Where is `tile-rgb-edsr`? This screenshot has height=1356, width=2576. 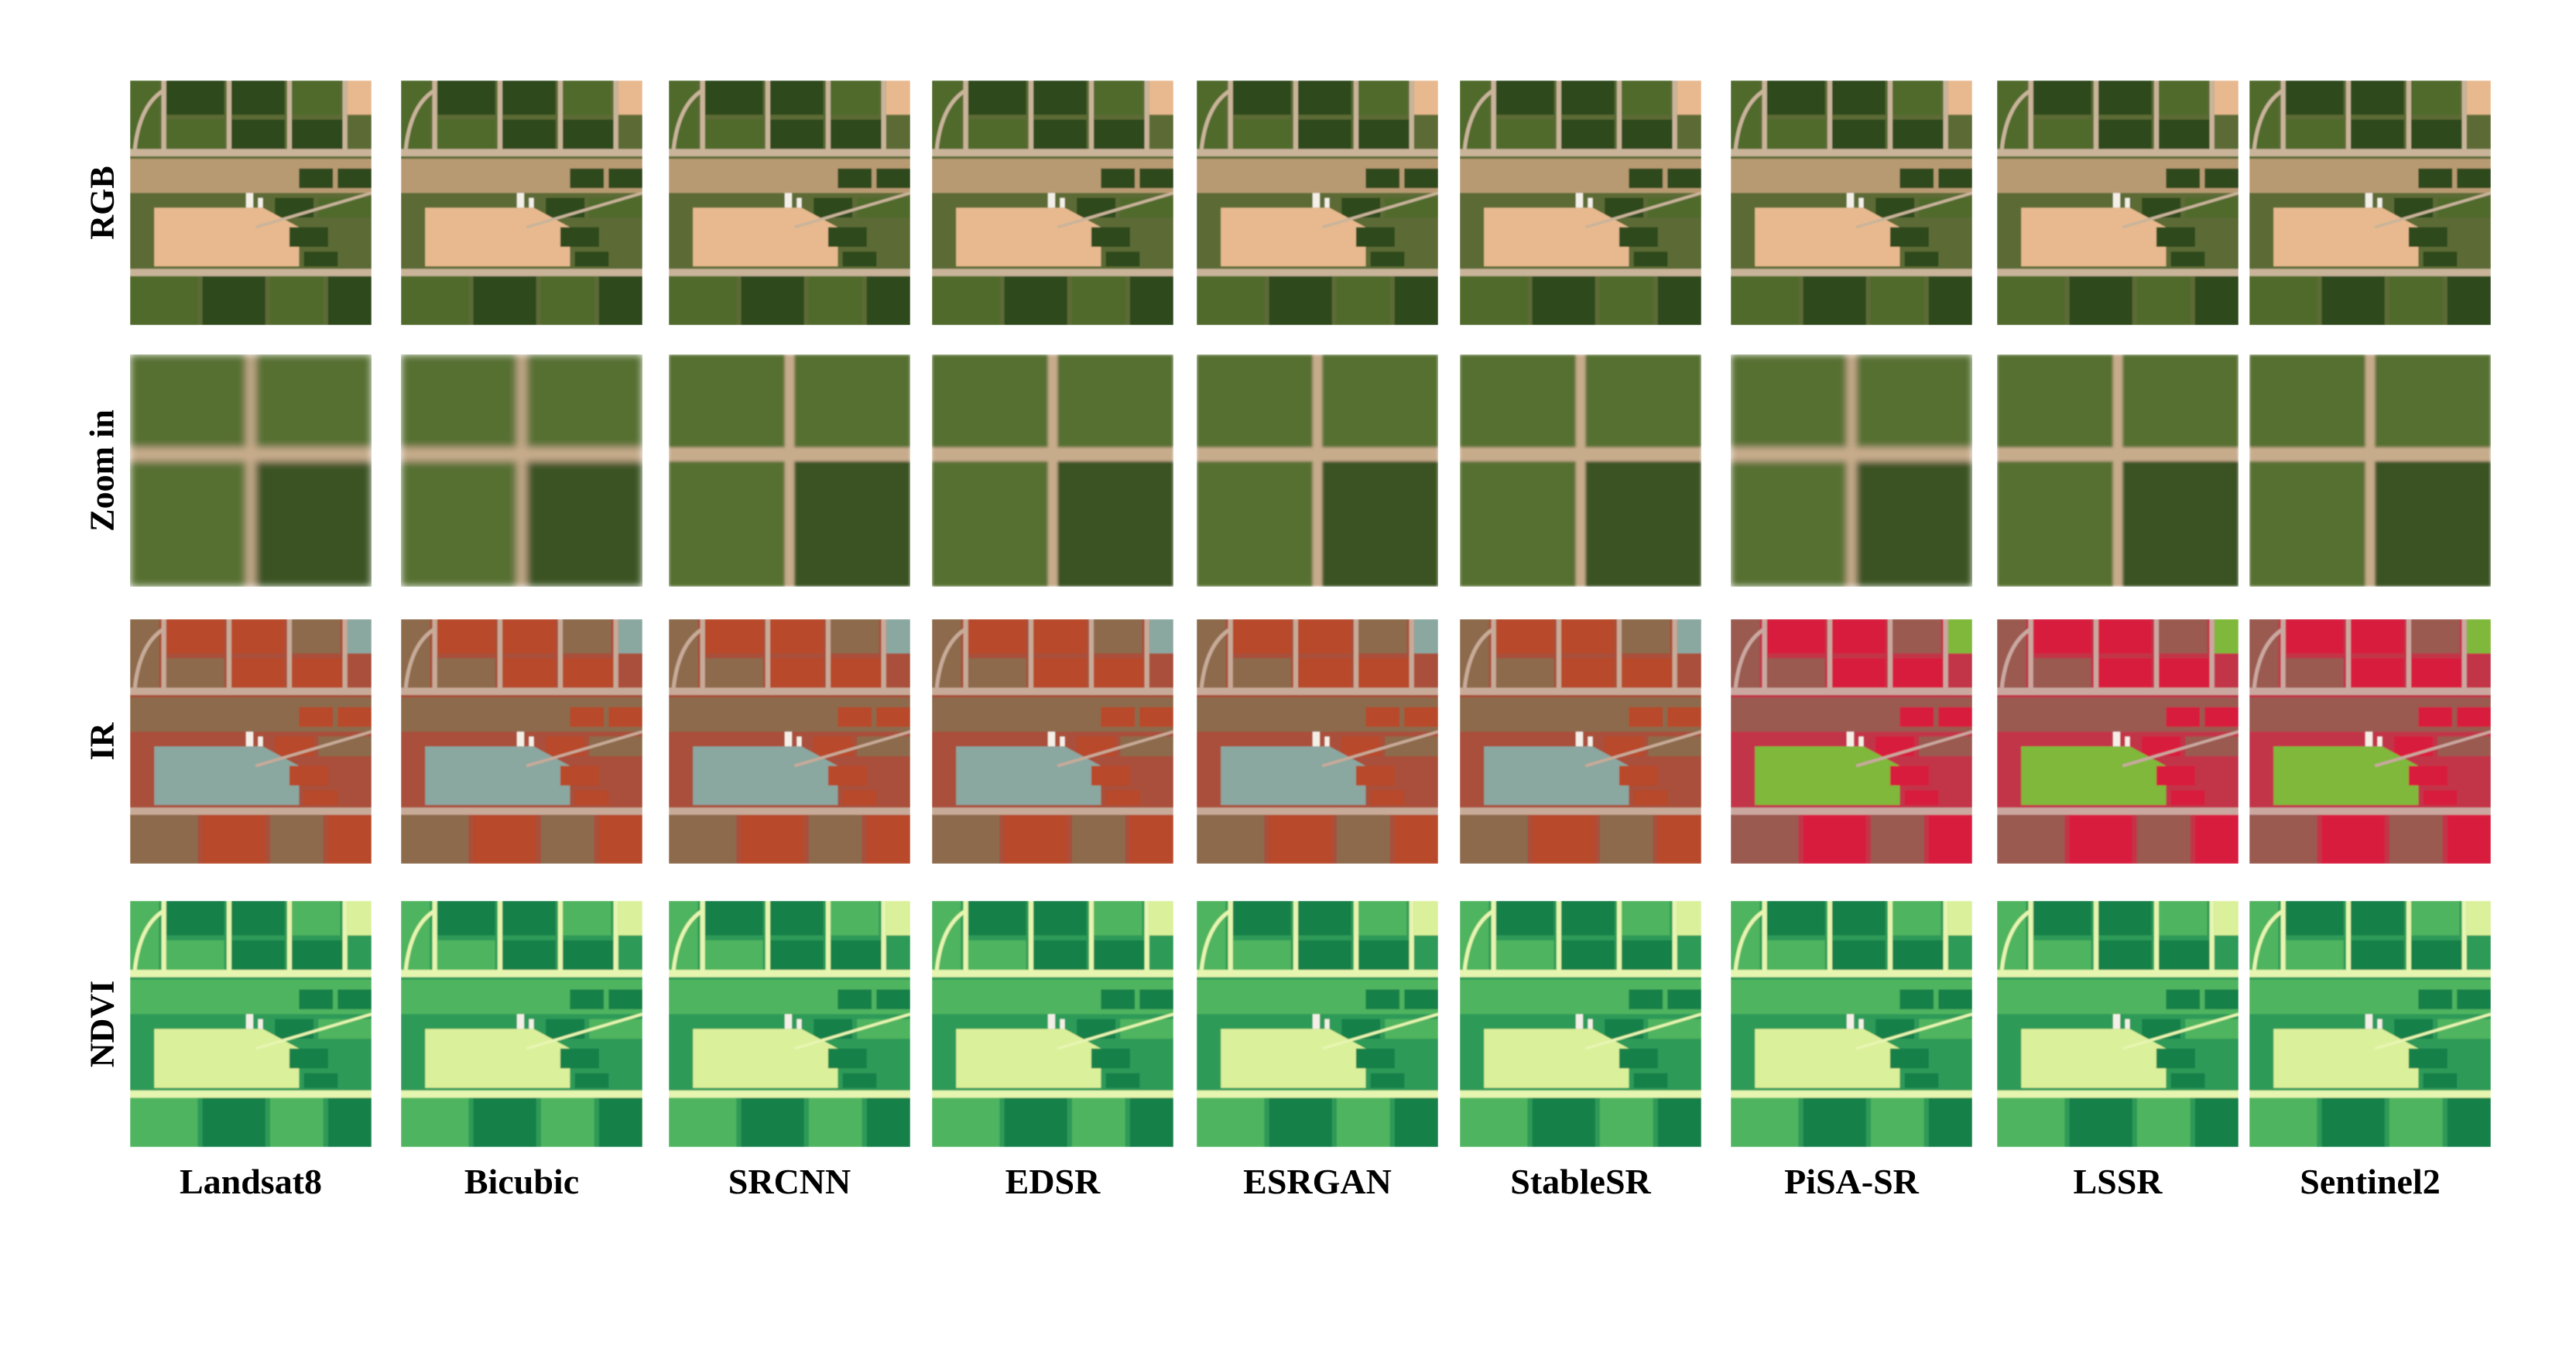 tile-rgb-edsr is located at coordinates (1052, 202).